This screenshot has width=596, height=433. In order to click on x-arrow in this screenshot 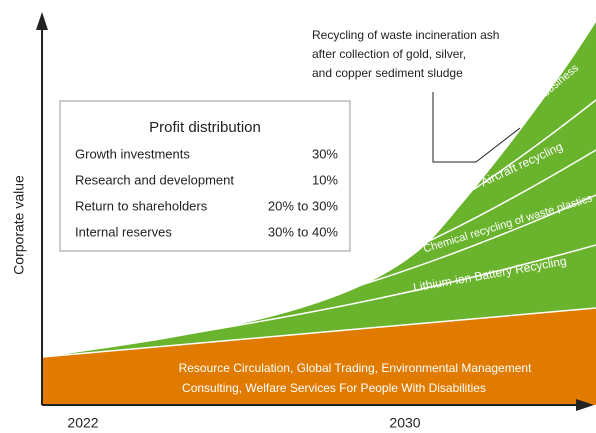, I will do `click(585, 405)`.